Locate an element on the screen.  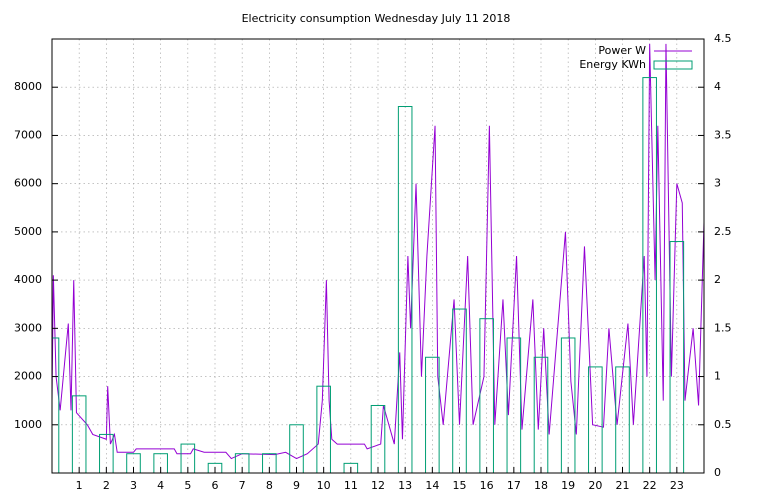
x-tick-label: 2 is located at coordinates (106, 485).